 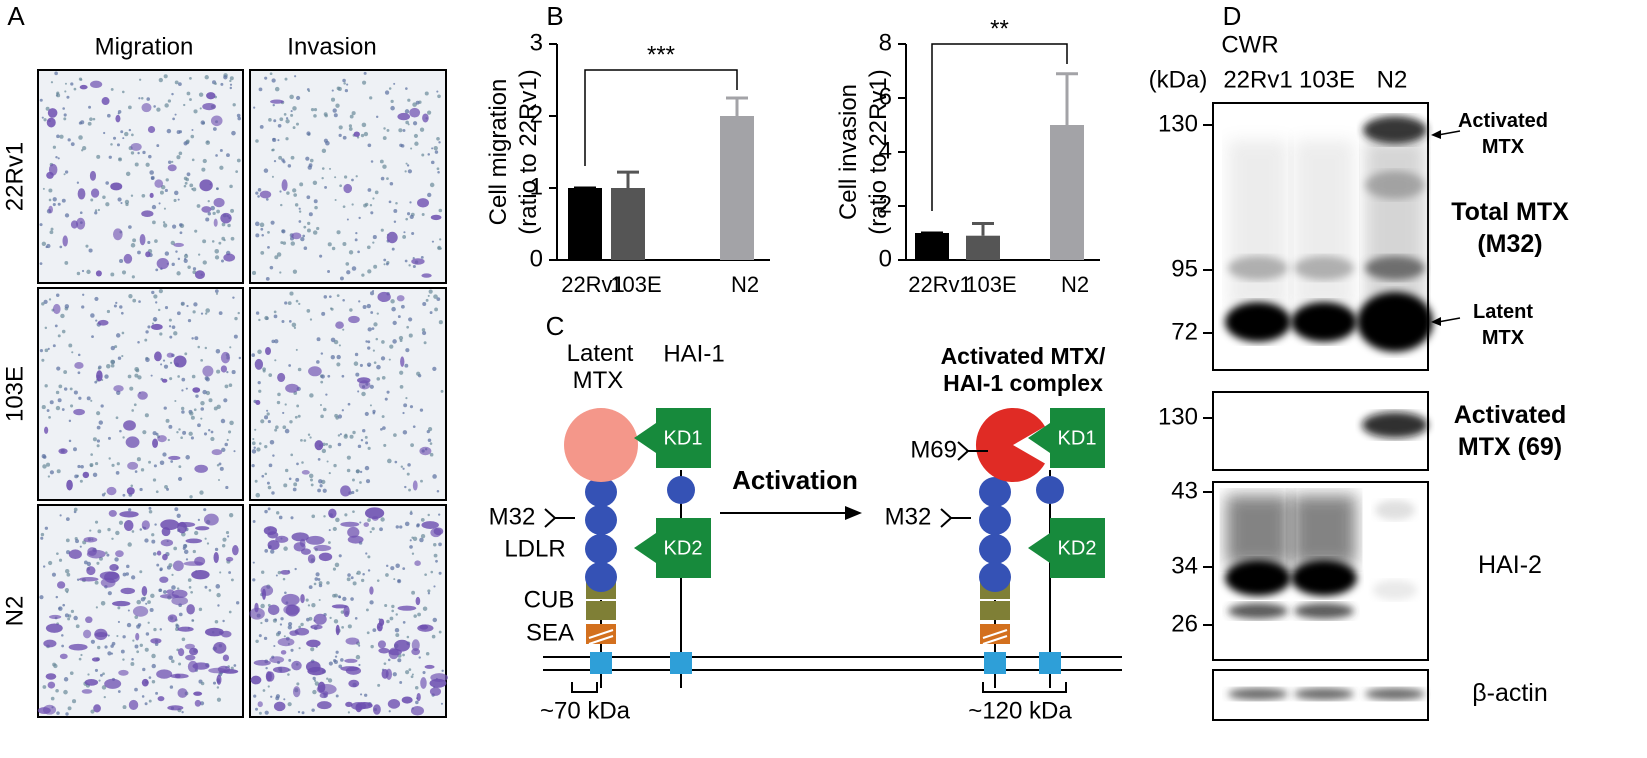 I want to click on pointer, so click(x=1449, y=133).